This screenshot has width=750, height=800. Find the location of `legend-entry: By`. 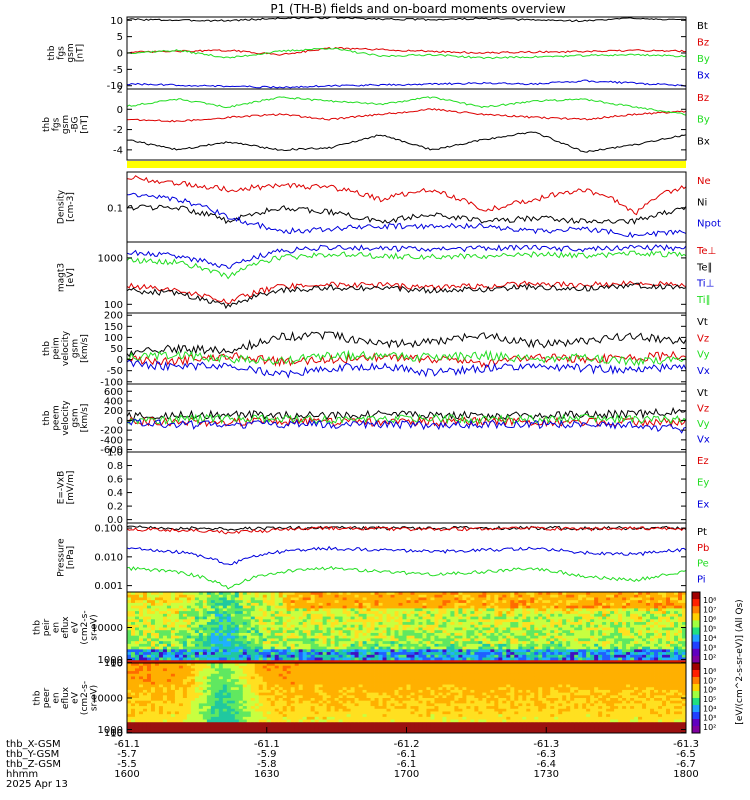

legend-entry: By is located at coordinates (703, 120).